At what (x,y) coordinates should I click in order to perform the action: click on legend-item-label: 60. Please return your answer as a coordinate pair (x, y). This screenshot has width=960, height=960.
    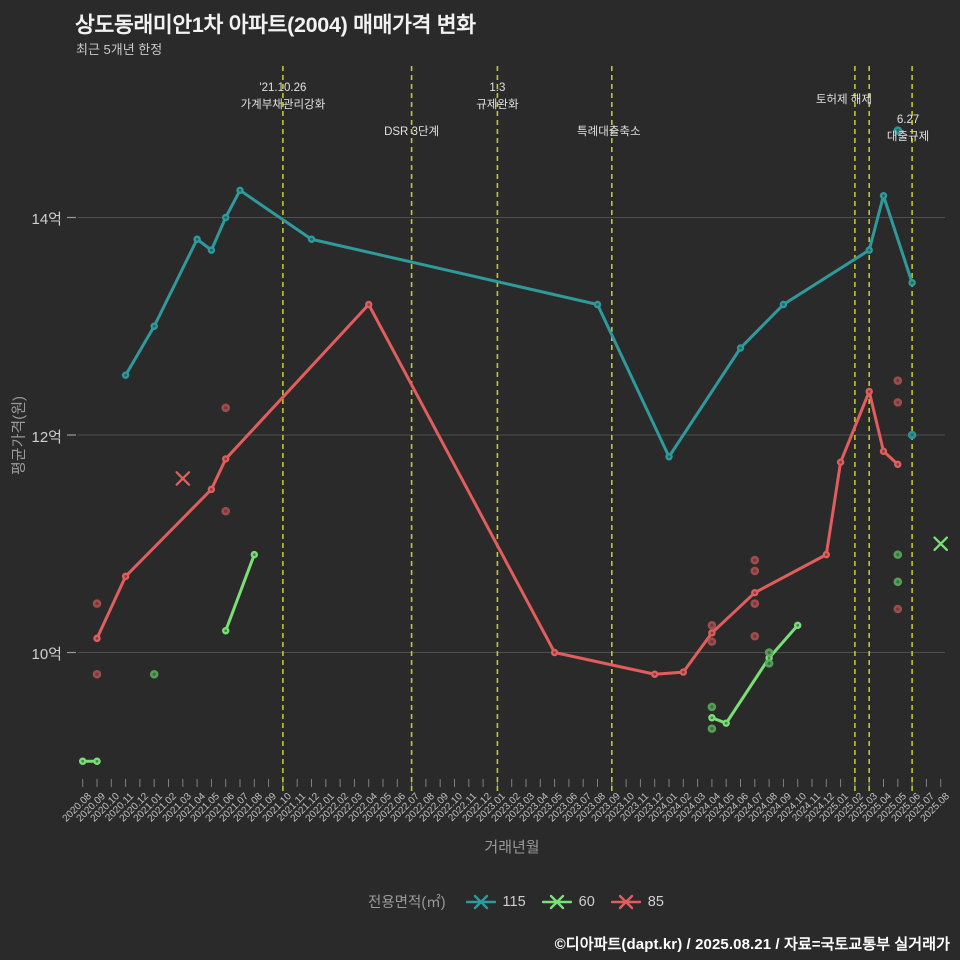
    Looking at the image, I should click on (586, 901).